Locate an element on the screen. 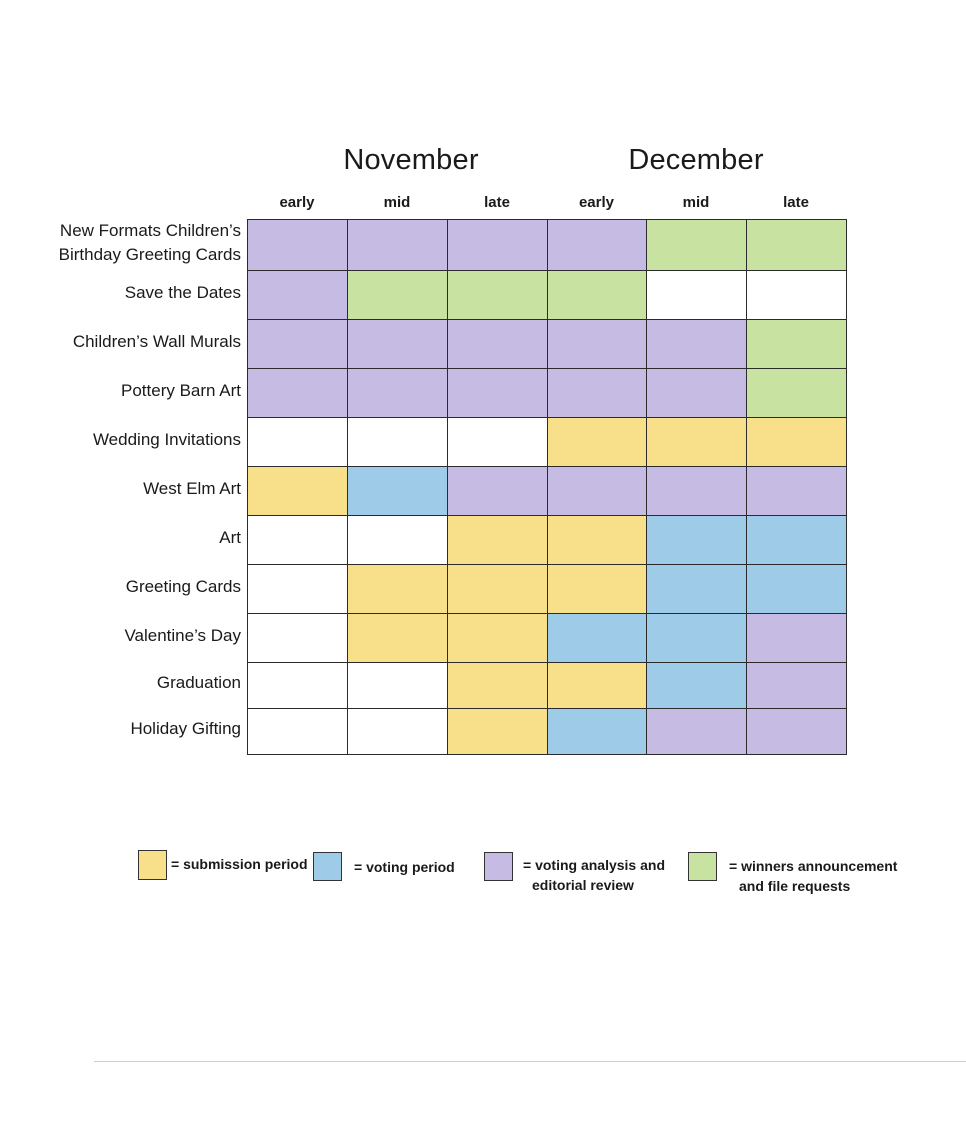 The height and width of the screenshot is (1140, 966). legend-label-line: editorial review is located at coordinates (583, 885).